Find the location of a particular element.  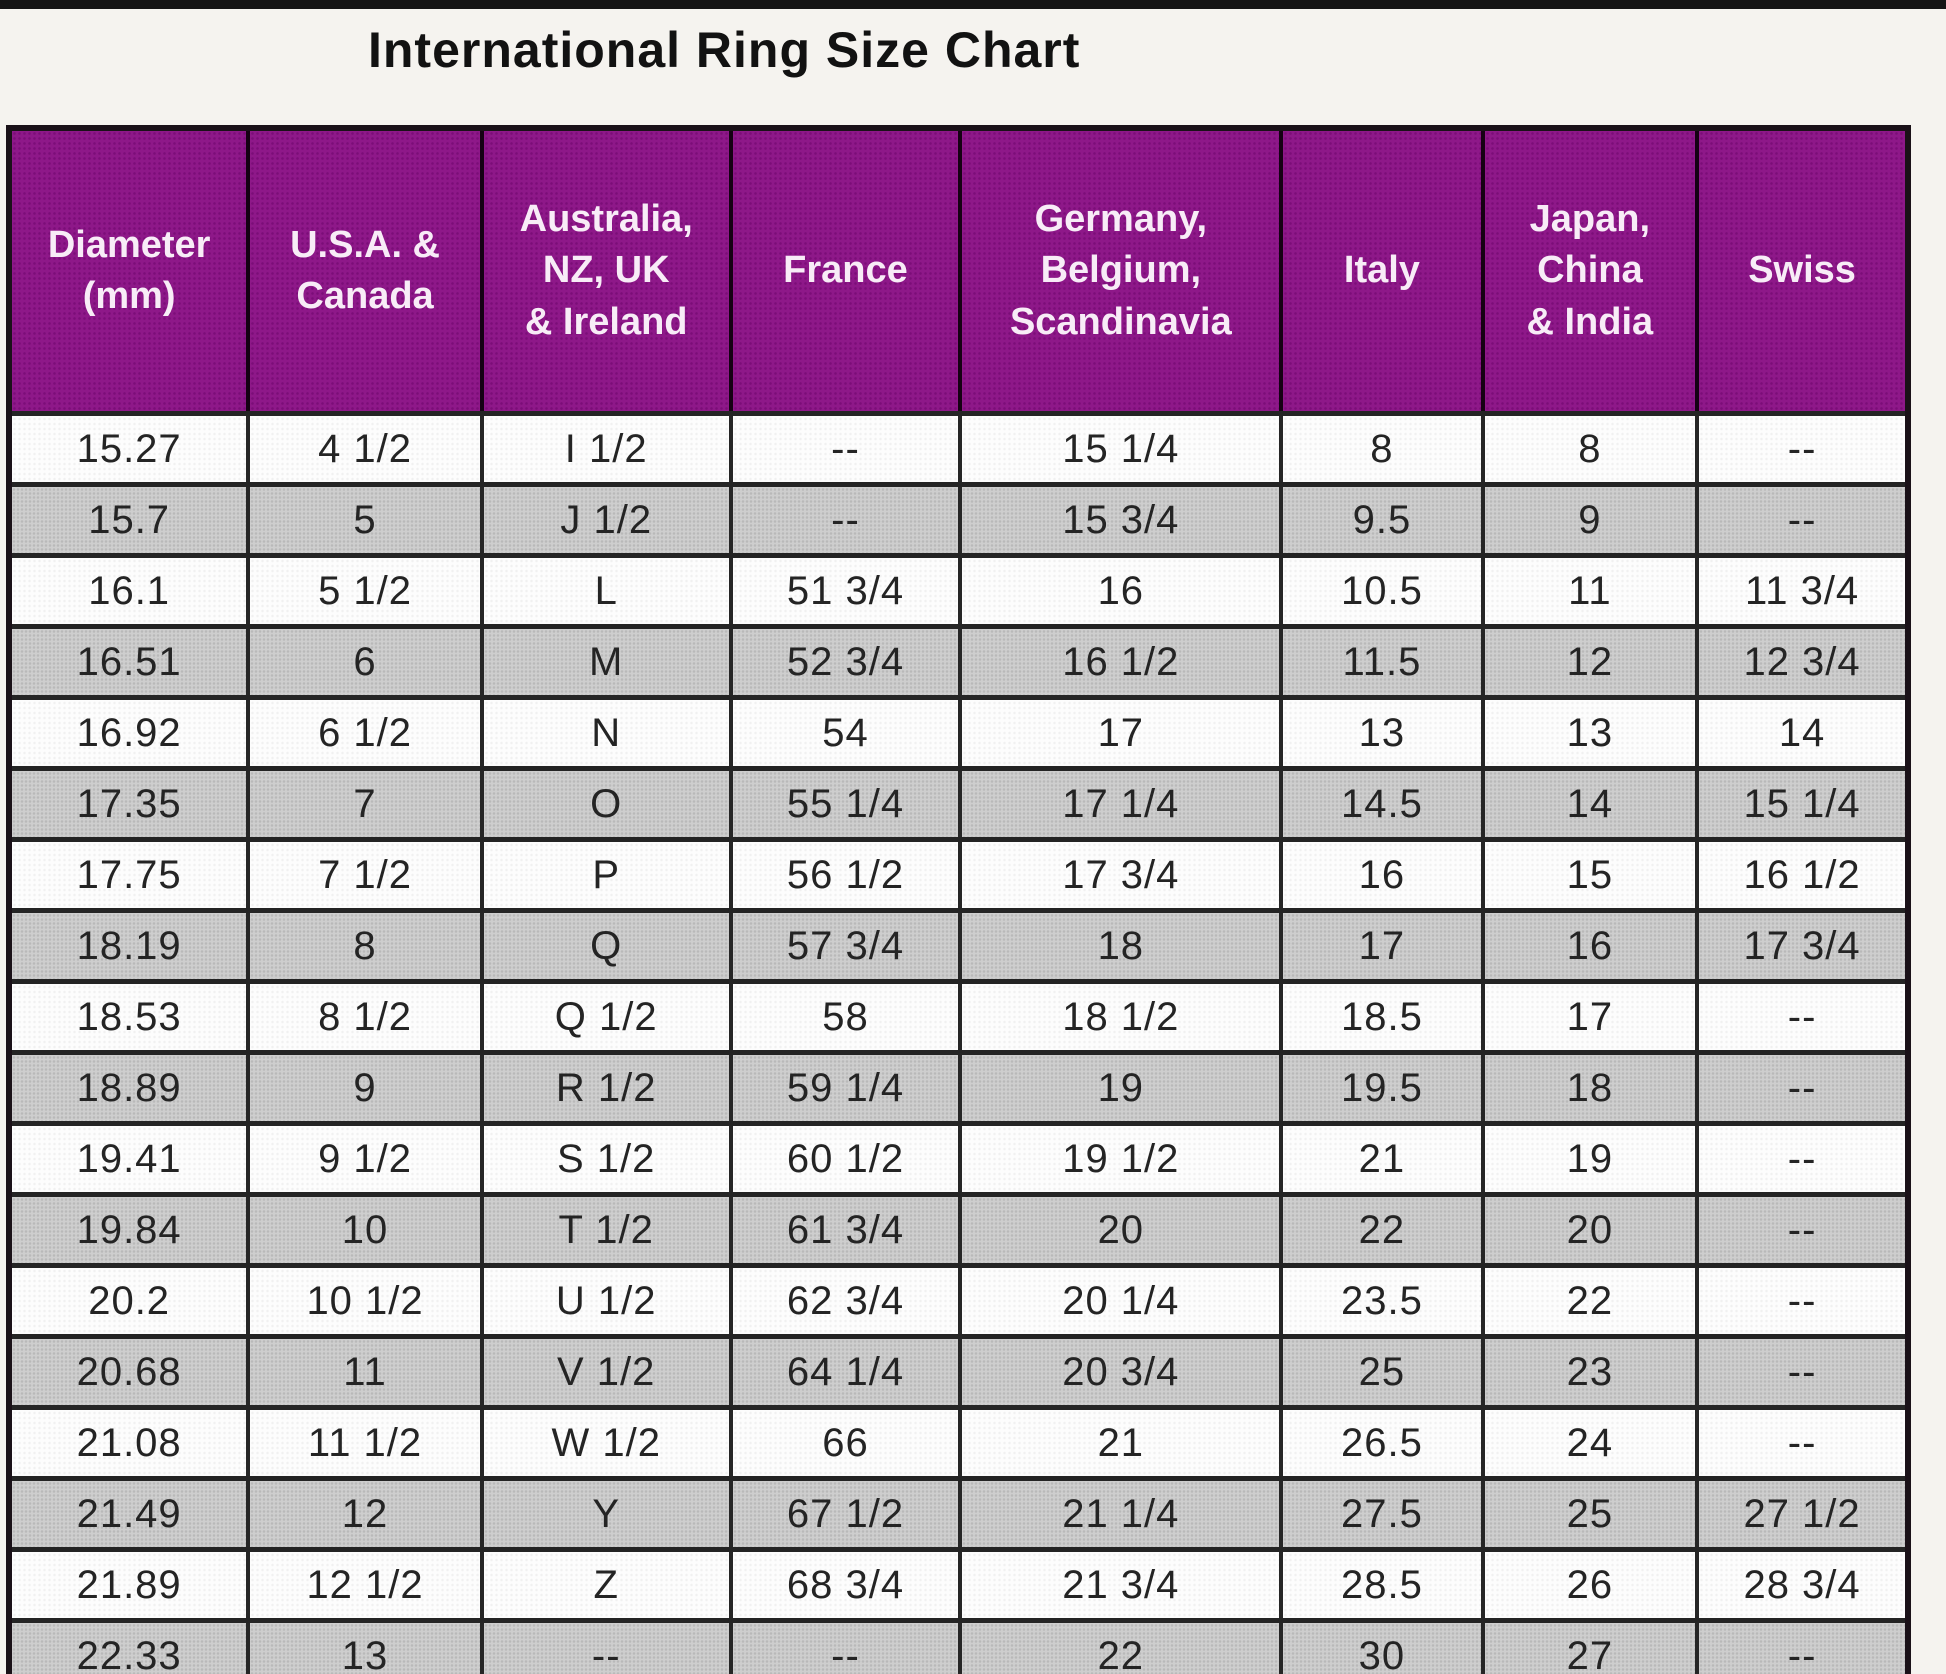

table-cell: 18.53 is located at coordinates (128, 1017).